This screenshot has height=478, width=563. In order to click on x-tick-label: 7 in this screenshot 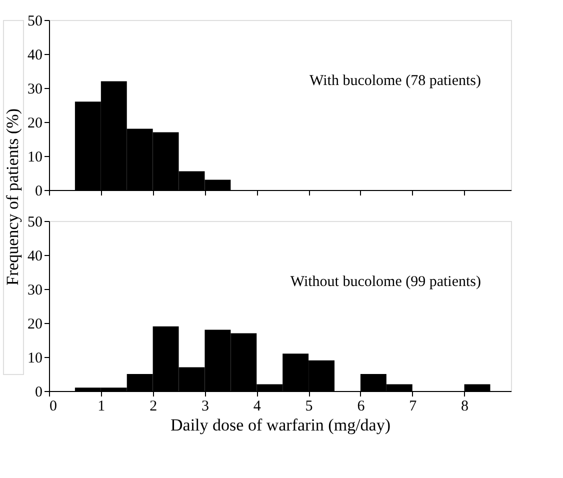, I will do `click(413, 406)`.